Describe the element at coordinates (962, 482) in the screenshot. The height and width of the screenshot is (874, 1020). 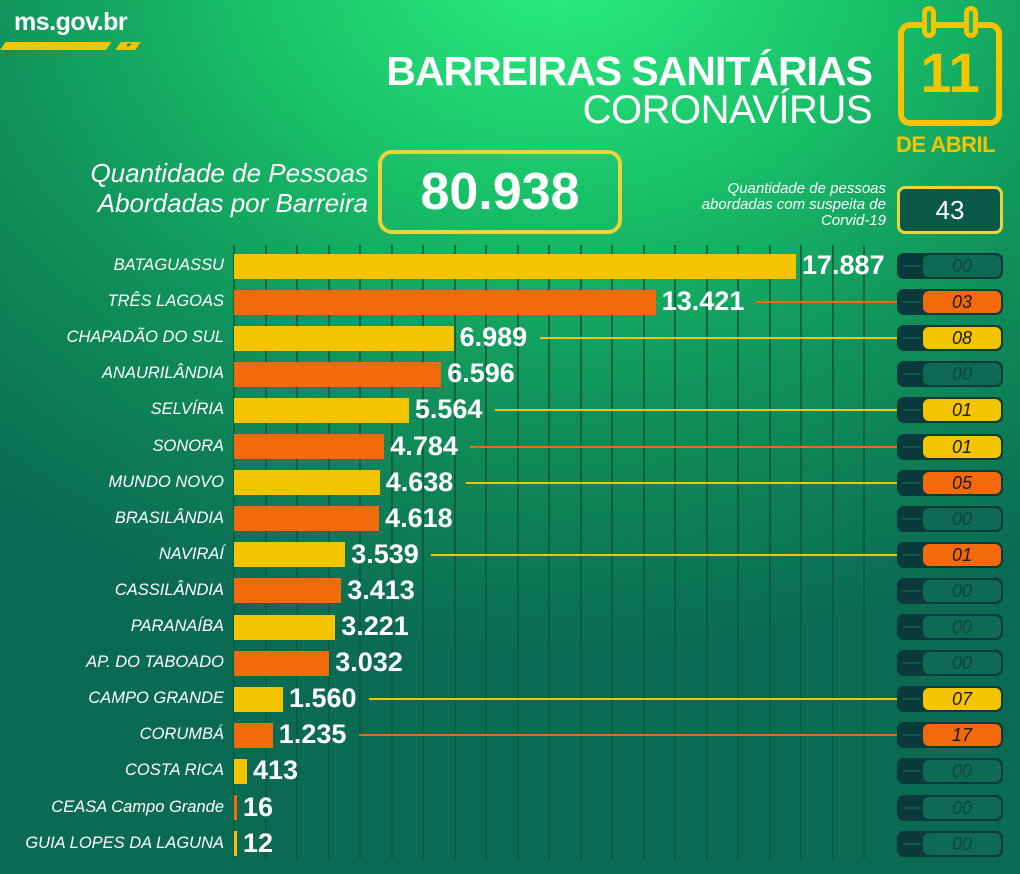
I see `suspect-count: 05` at that location.